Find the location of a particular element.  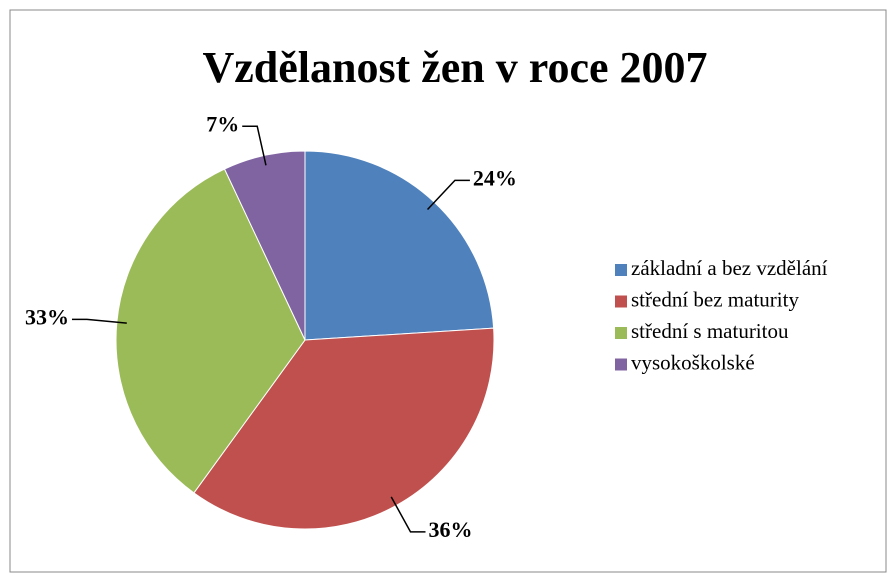

legend-label: střední bez maturity is located at coordinates (715, 299).